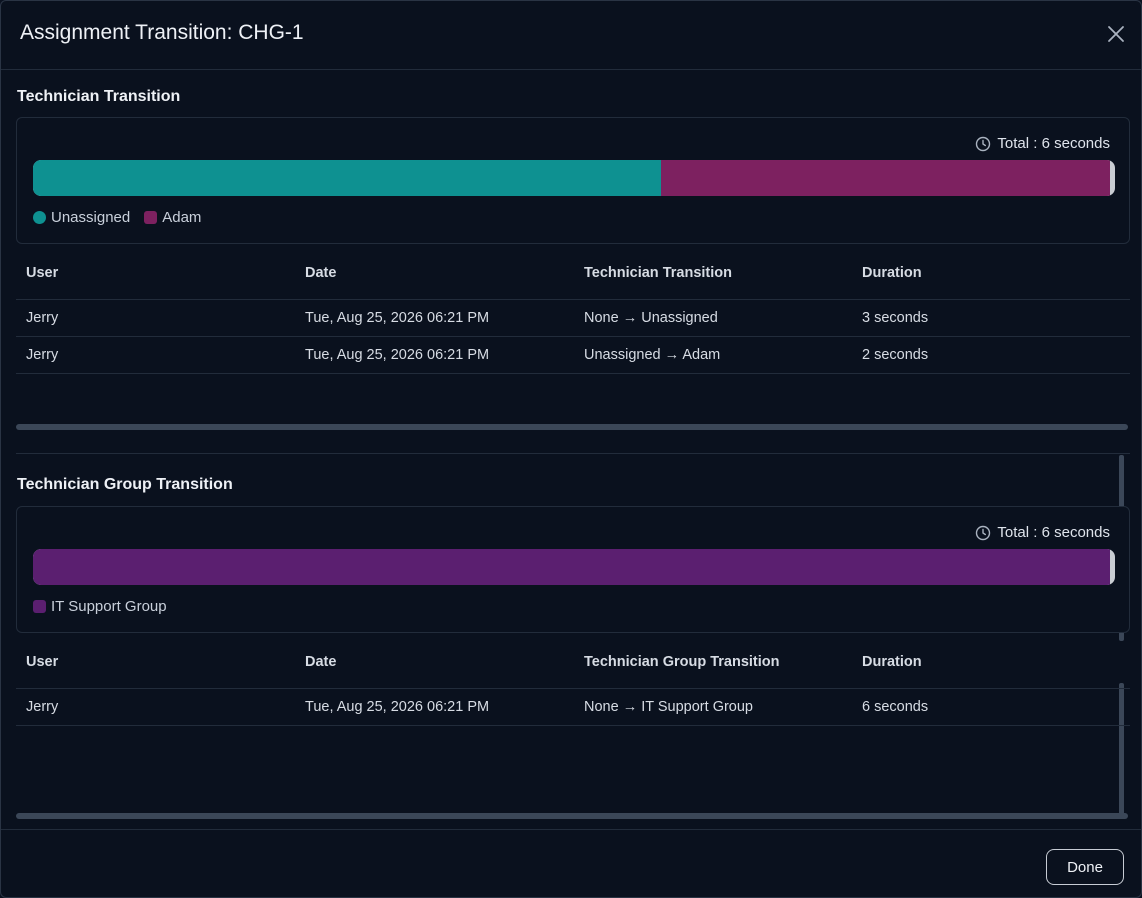  Describe the element at coordinates (109, 606) in the screenshot. I see `legend-label: IT Support Group` at that location.